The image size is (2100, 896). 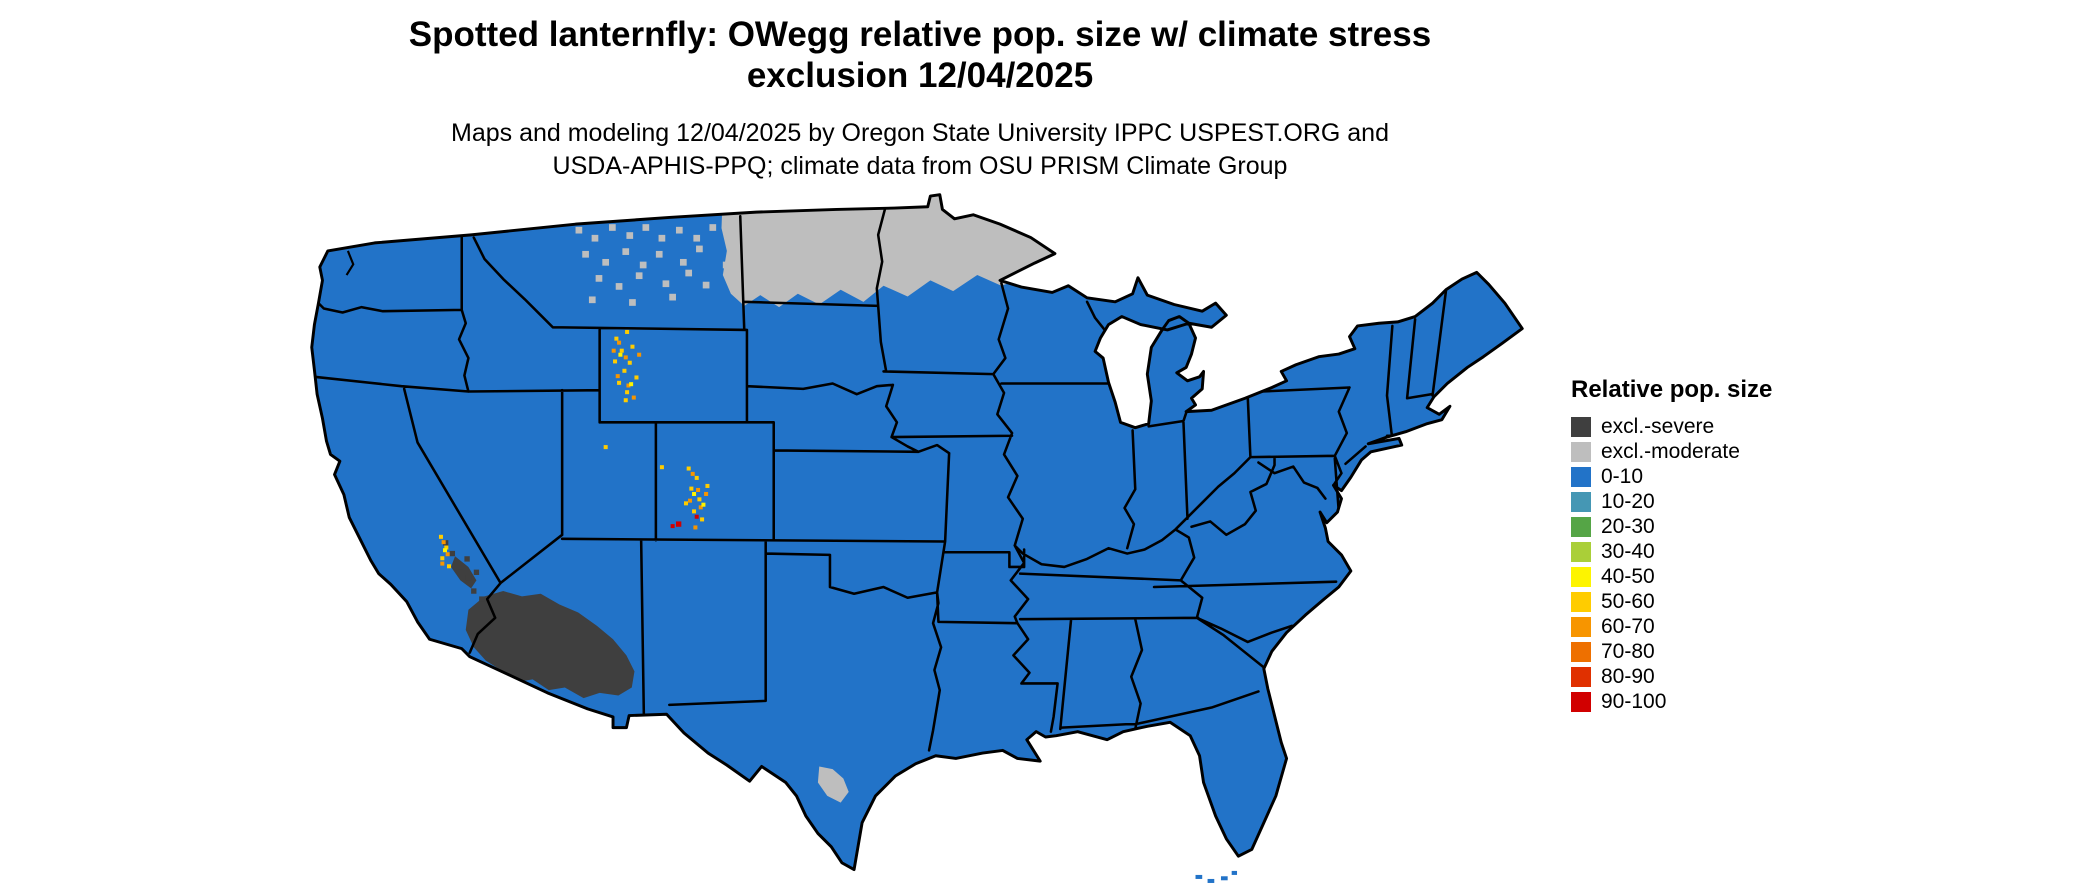 I want to click on legend-item-label: 0-10, so click(x=1622, y=476).